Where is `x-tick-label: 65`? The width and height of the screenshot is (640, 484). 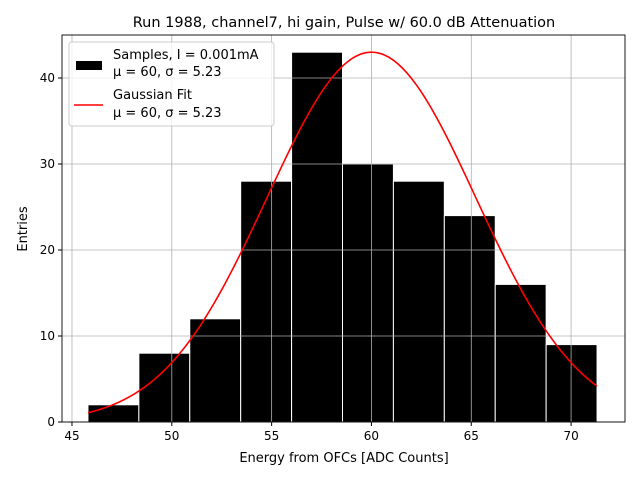 x-tick-label: 65 is located at coordinates (471, 436).